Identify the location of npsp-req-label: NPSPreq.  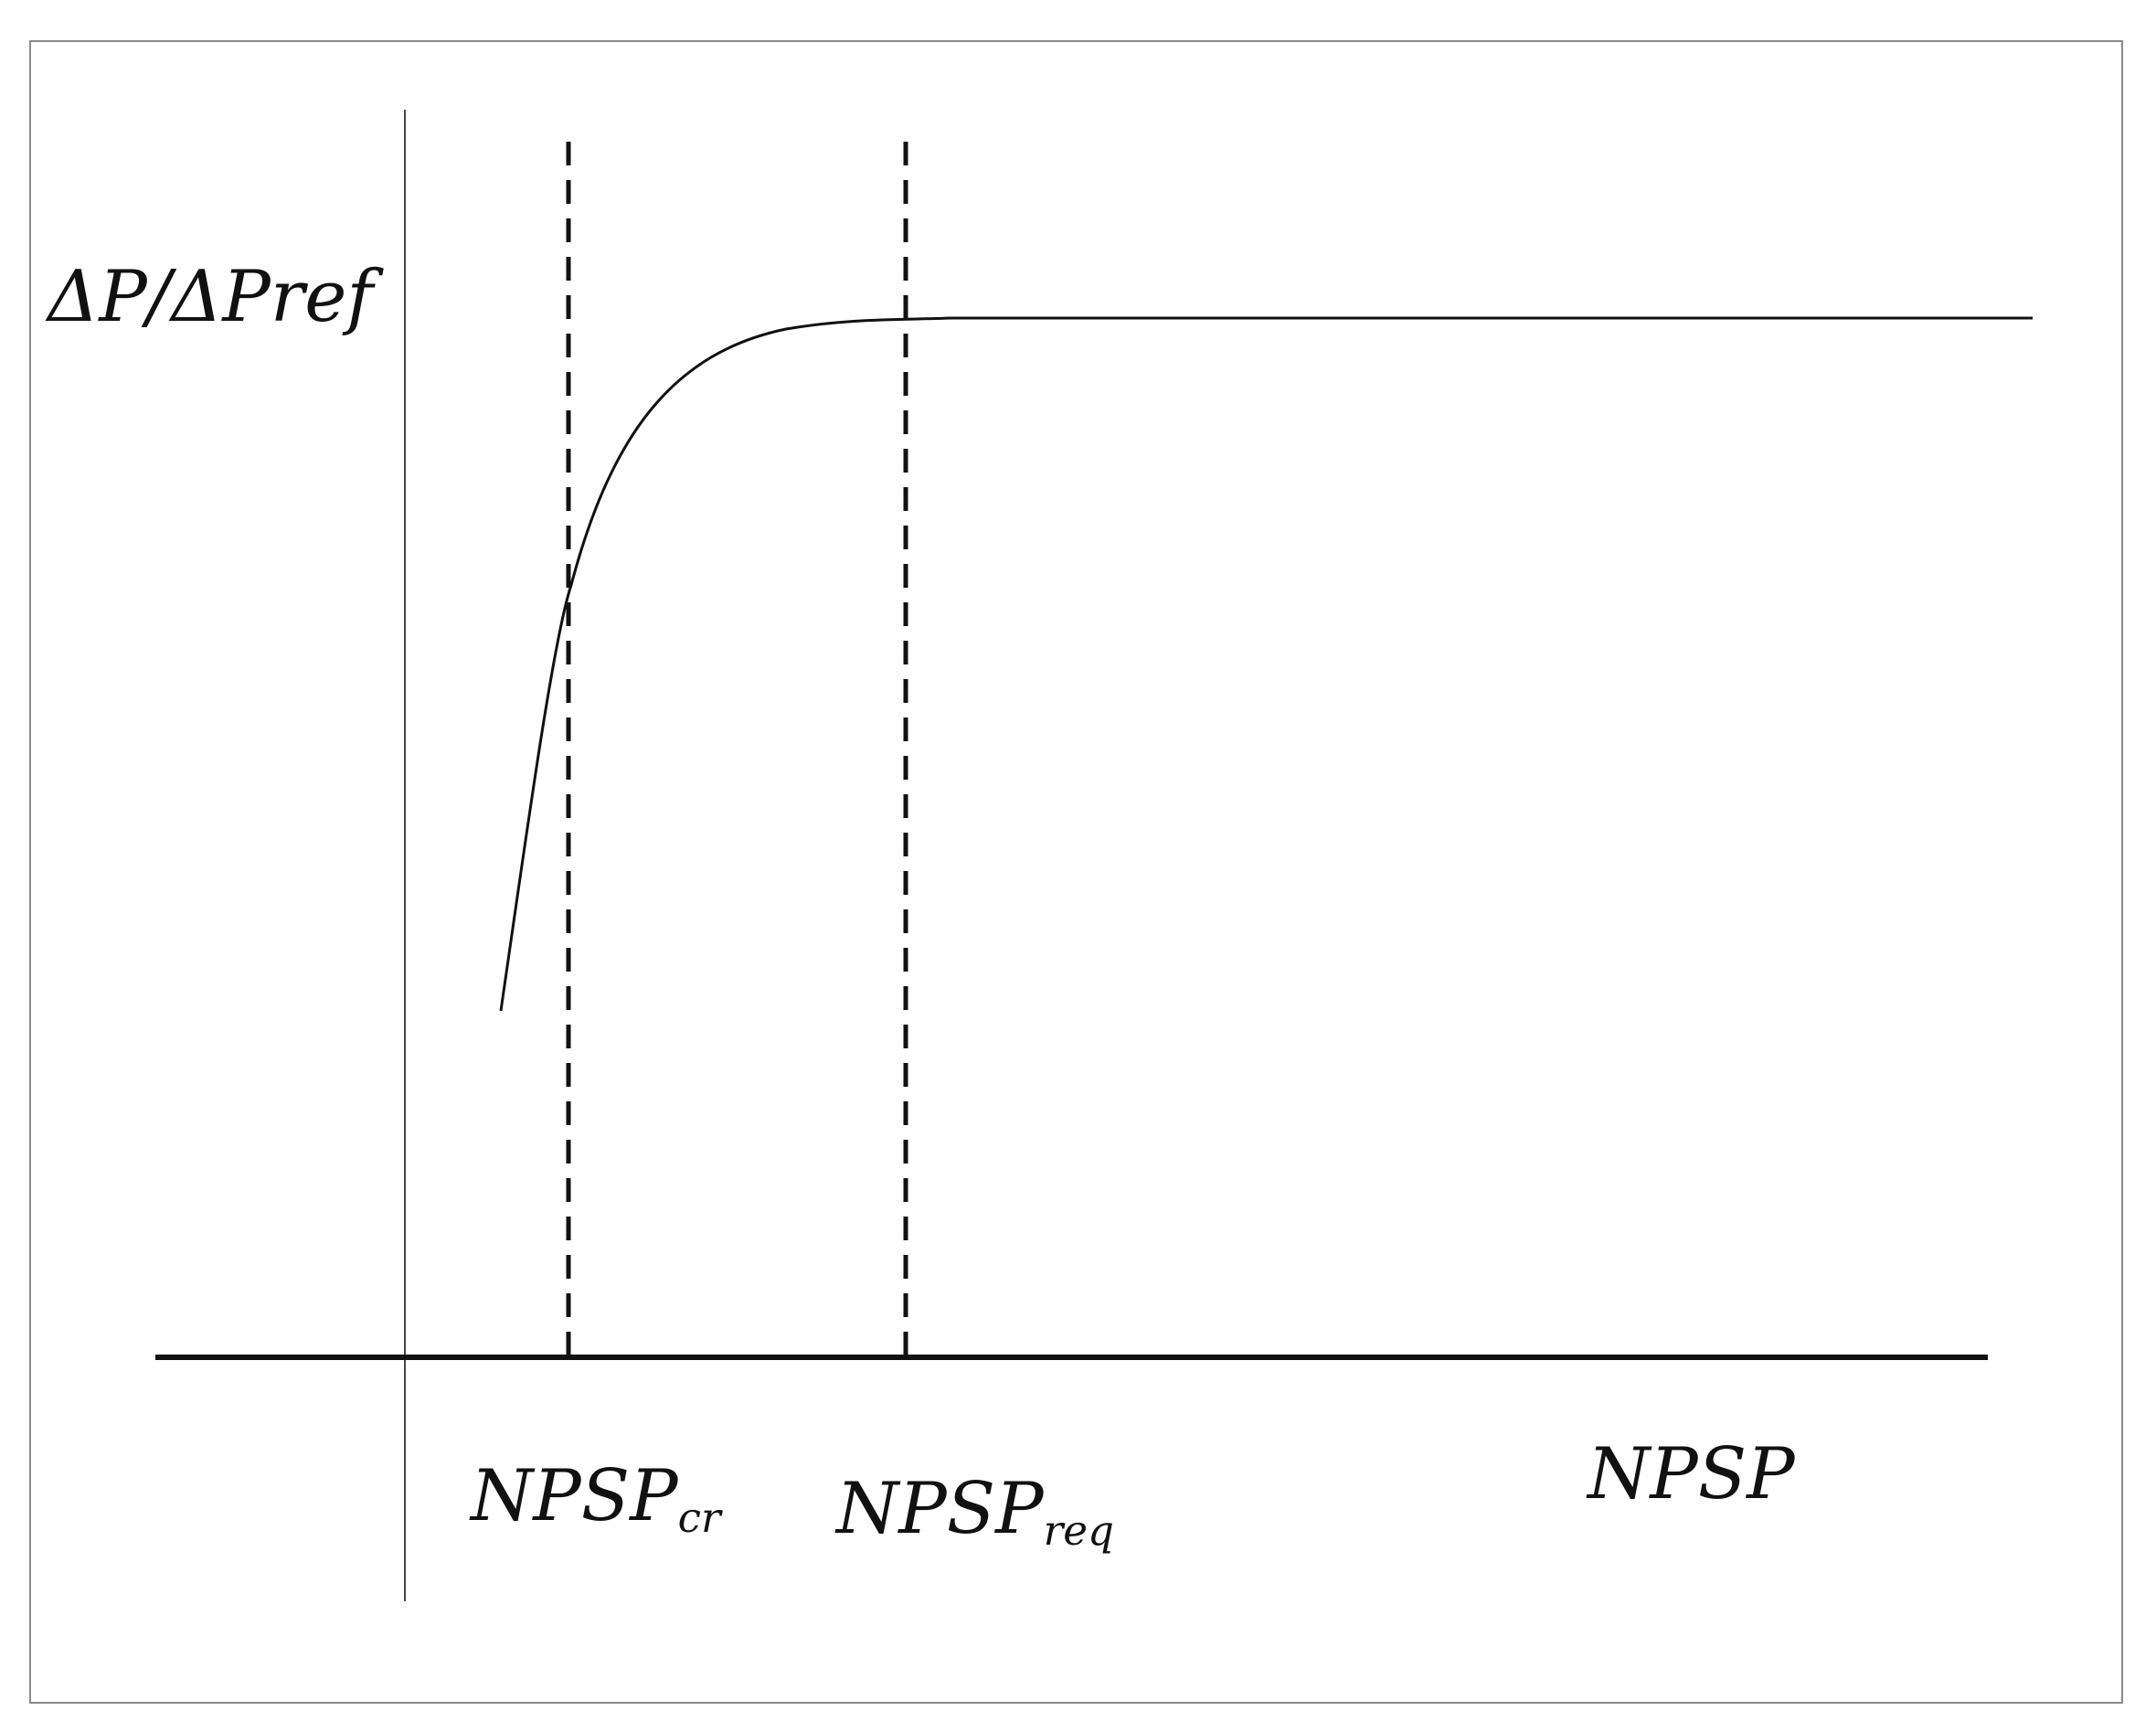
(975, 1512).